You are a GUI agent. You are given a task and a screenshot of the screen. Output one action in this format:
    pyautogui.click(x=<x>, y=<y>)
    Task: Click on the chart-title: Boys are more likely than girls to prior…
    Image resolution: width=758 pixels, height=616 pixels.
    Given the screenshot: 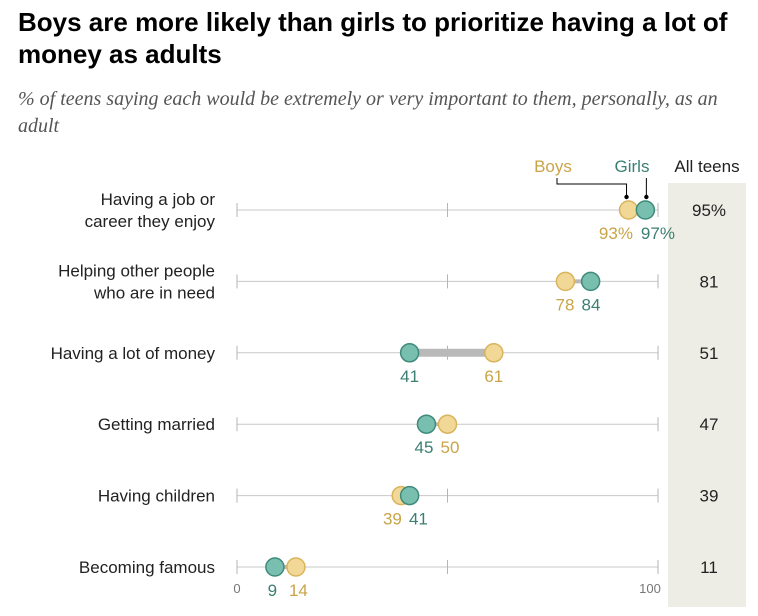 What is the action you would take?
    pyautogui.click(x=373, y=38)
    